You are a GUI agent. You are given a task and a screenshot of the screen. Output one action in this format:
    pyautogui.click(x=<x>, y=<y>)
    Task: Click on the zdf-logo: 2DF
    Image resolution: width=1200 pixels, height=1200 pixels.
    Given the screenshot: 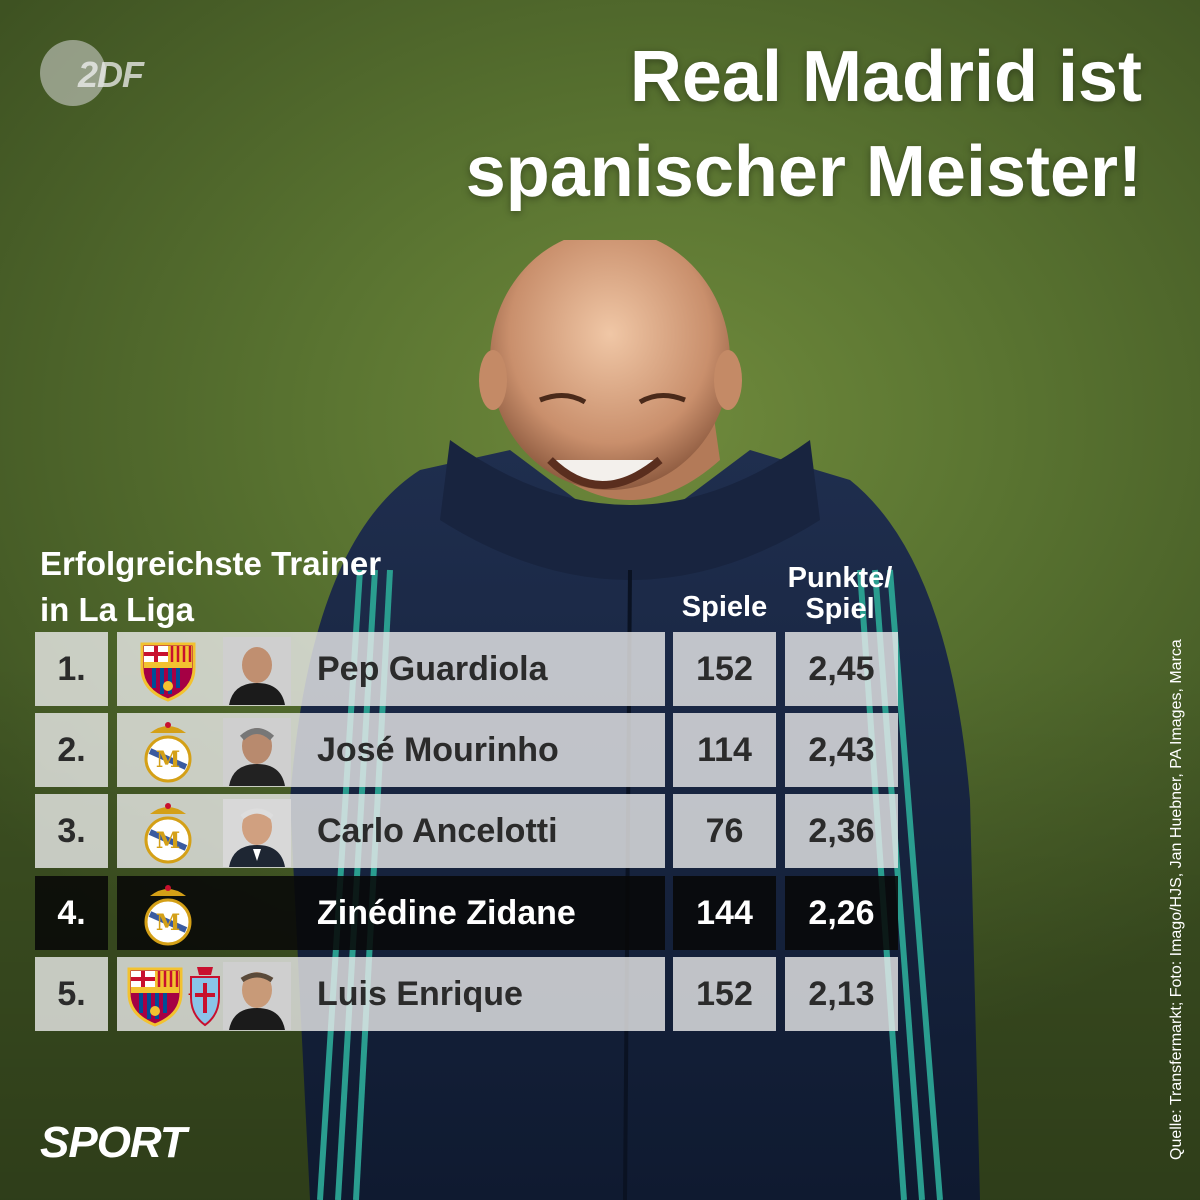 What is the action you would take?
    pyautogui.click(x=92, y=73)
    